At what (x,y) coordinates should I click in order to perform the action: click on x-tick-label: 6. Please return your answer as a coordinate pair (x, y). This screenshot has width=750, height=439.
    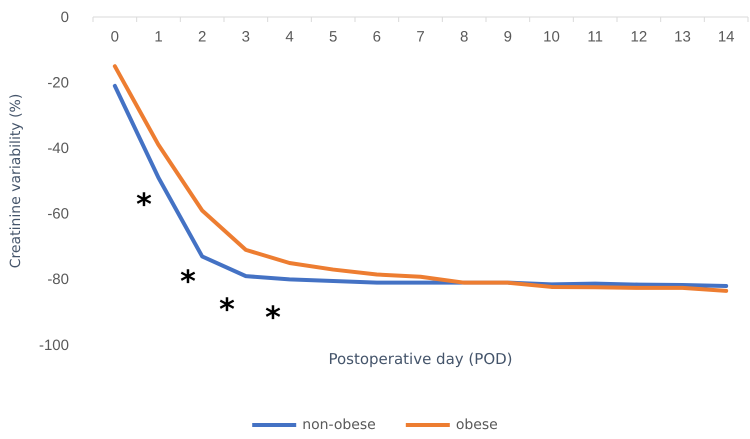
    Looking at the image, I should click on (377, 37).